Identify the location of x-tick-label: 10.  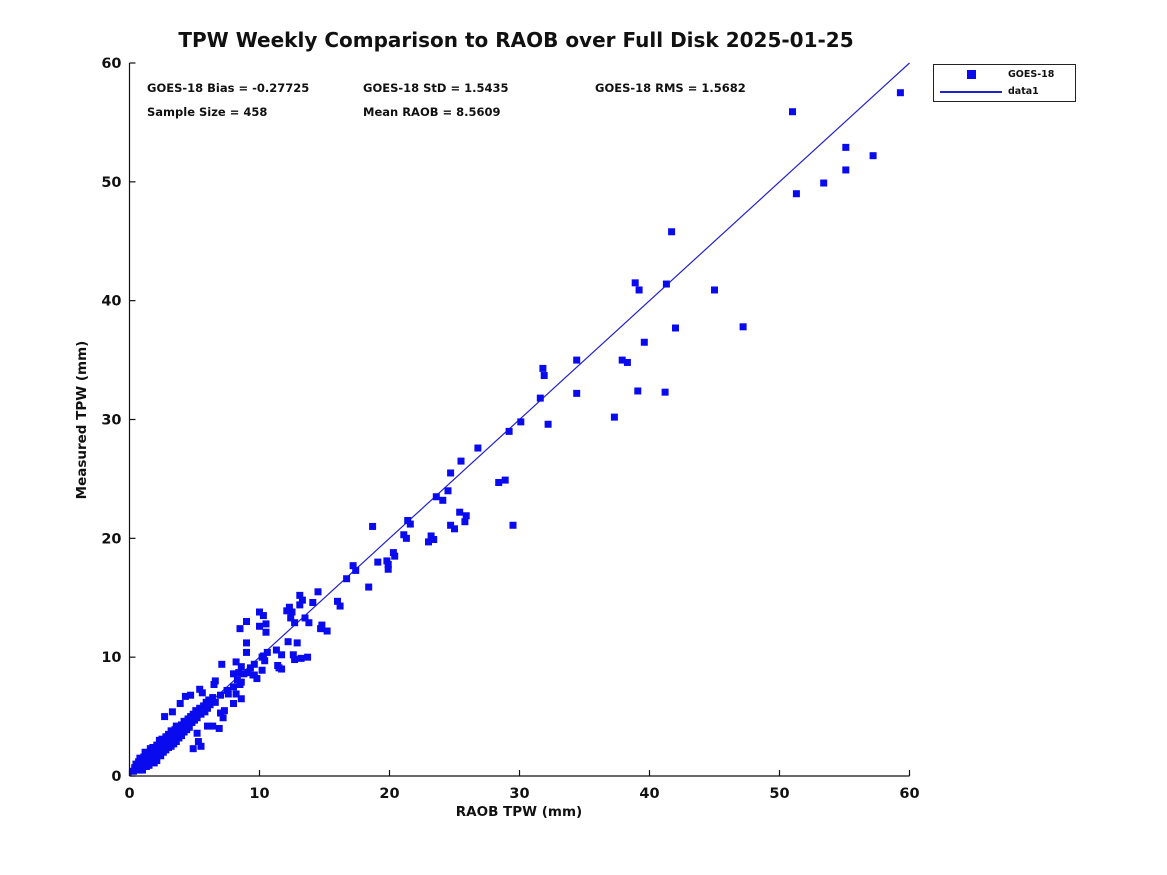
(259, 794).